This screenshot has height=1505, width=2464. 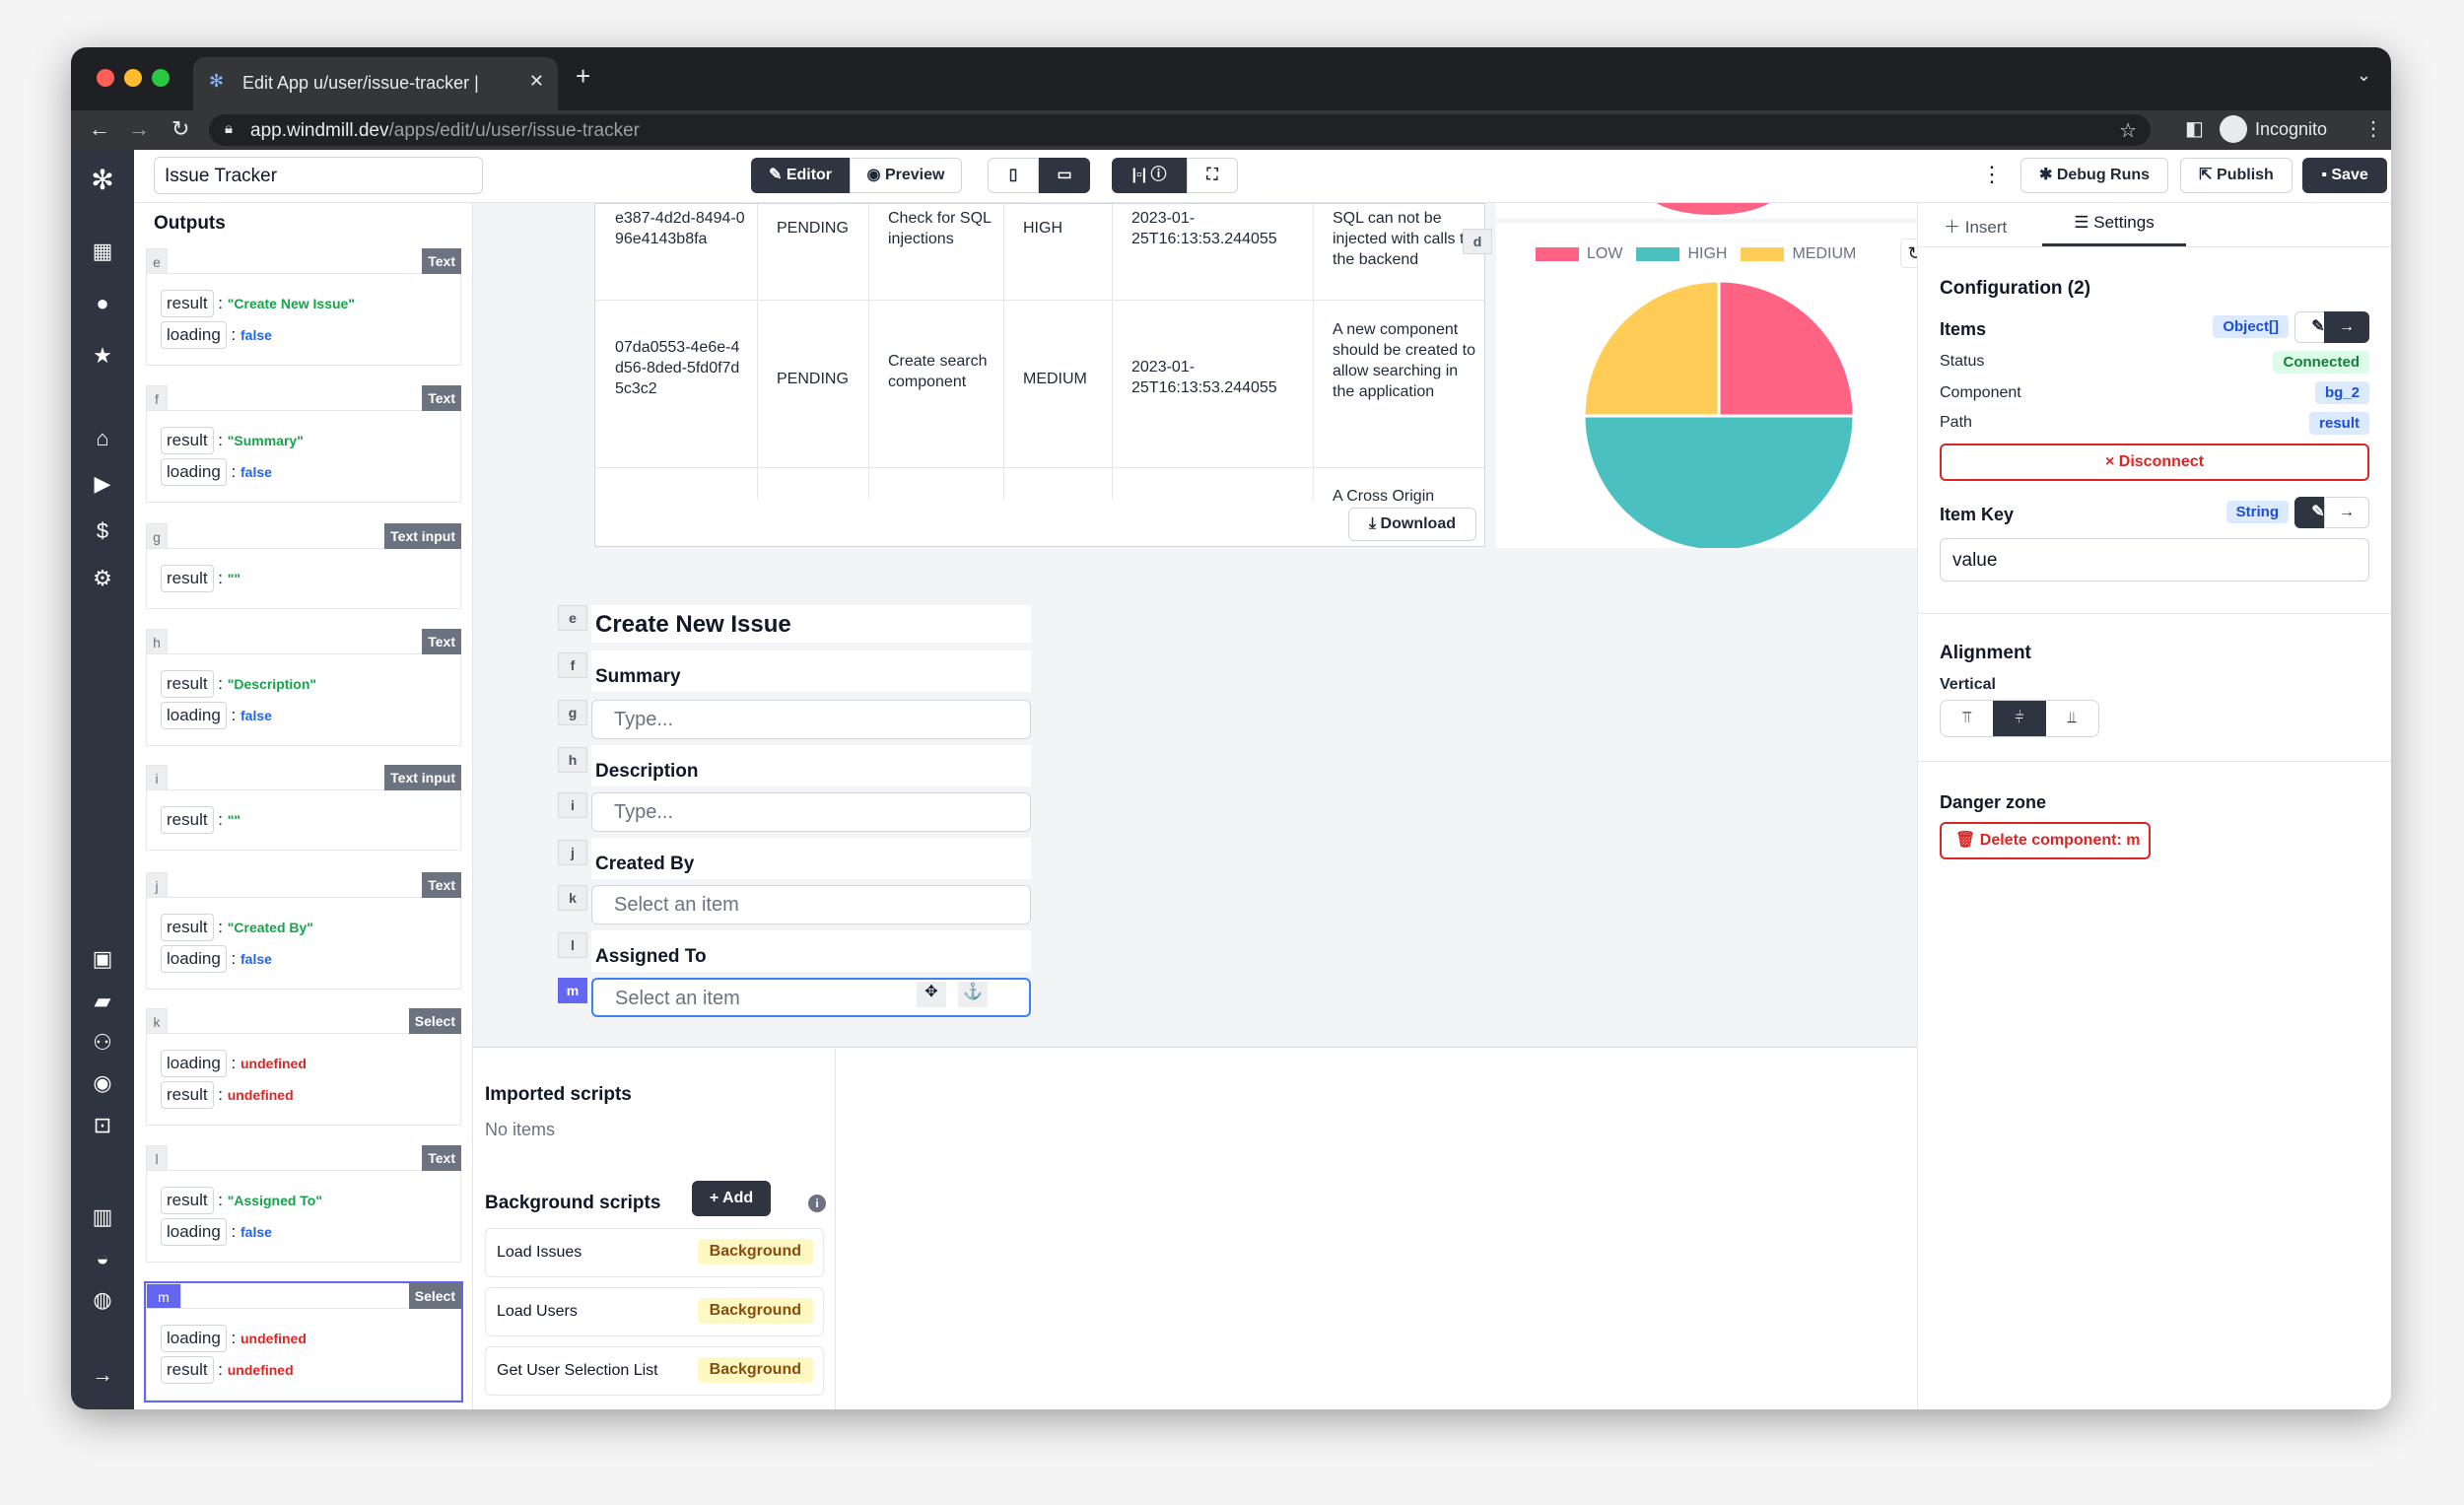 I want to click on back-icon: ←, so click(x=99, y=128).